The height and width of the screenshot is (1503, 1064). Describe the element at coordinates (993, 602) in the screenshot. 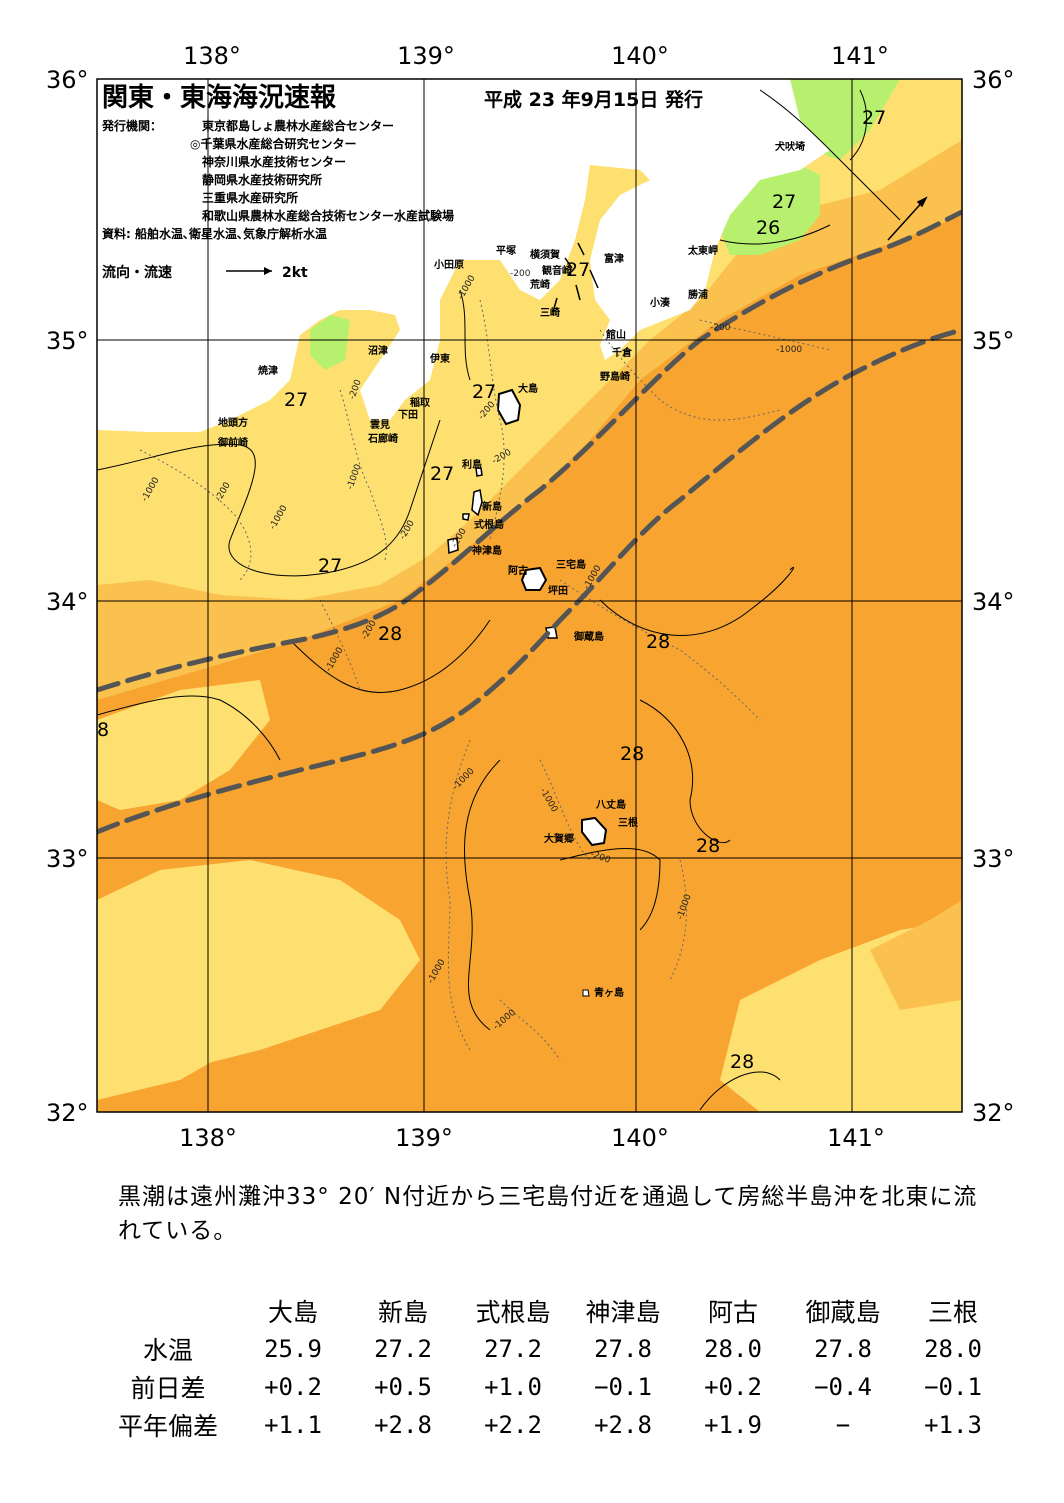

I see `lat-label-right: 34°` at that location.